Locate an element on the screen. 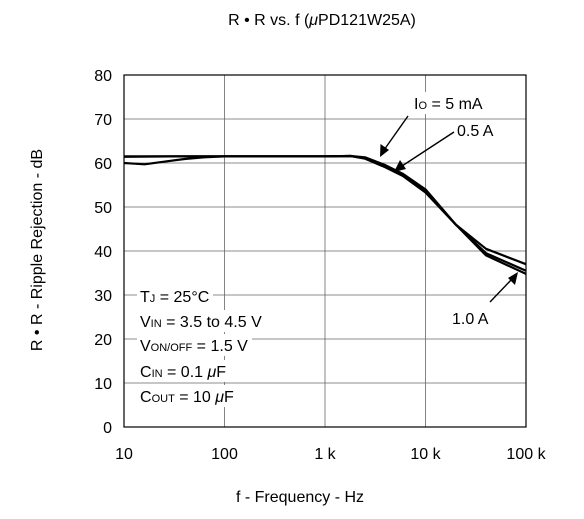  condition-line: VIN = 3.5 to 4.5 V is located at coordinates (201, 322).